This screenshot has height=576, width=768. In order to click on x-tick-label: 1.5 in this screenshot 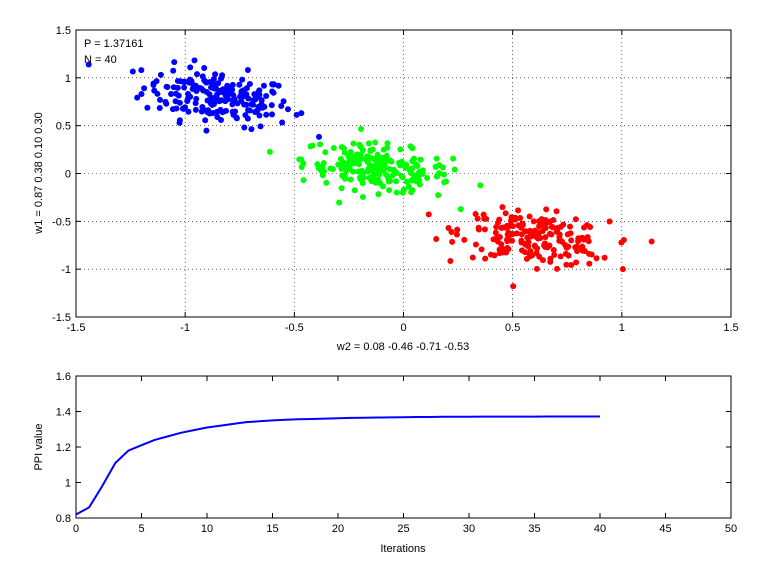, I will do `click(730, 328)`.